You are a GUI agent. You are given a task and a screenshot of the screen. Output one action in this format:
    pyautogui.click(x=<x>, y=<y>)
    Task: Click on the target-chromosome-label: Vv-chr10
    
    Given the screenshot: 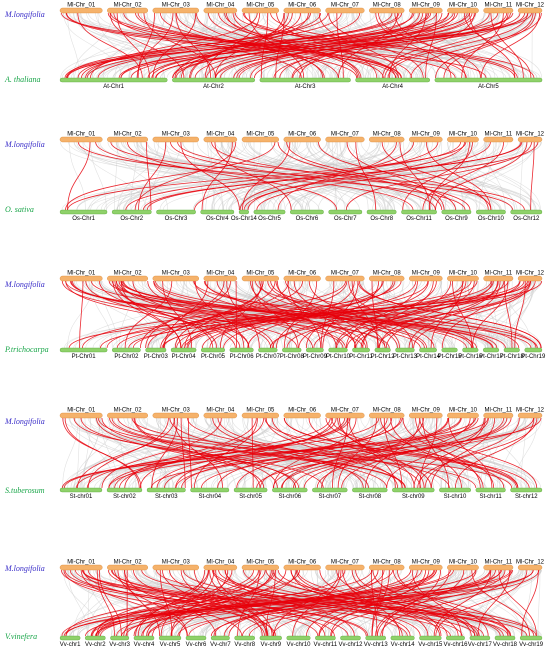 What is the action you would take?
    pyautogui.click(x=298, y=645)
    